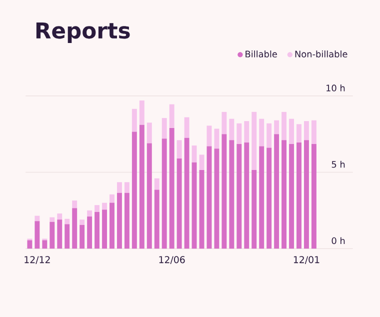  Describe the element at coordinates (307, 260) in the screenshot. I see `x-tick-label: 12/01` at that location.